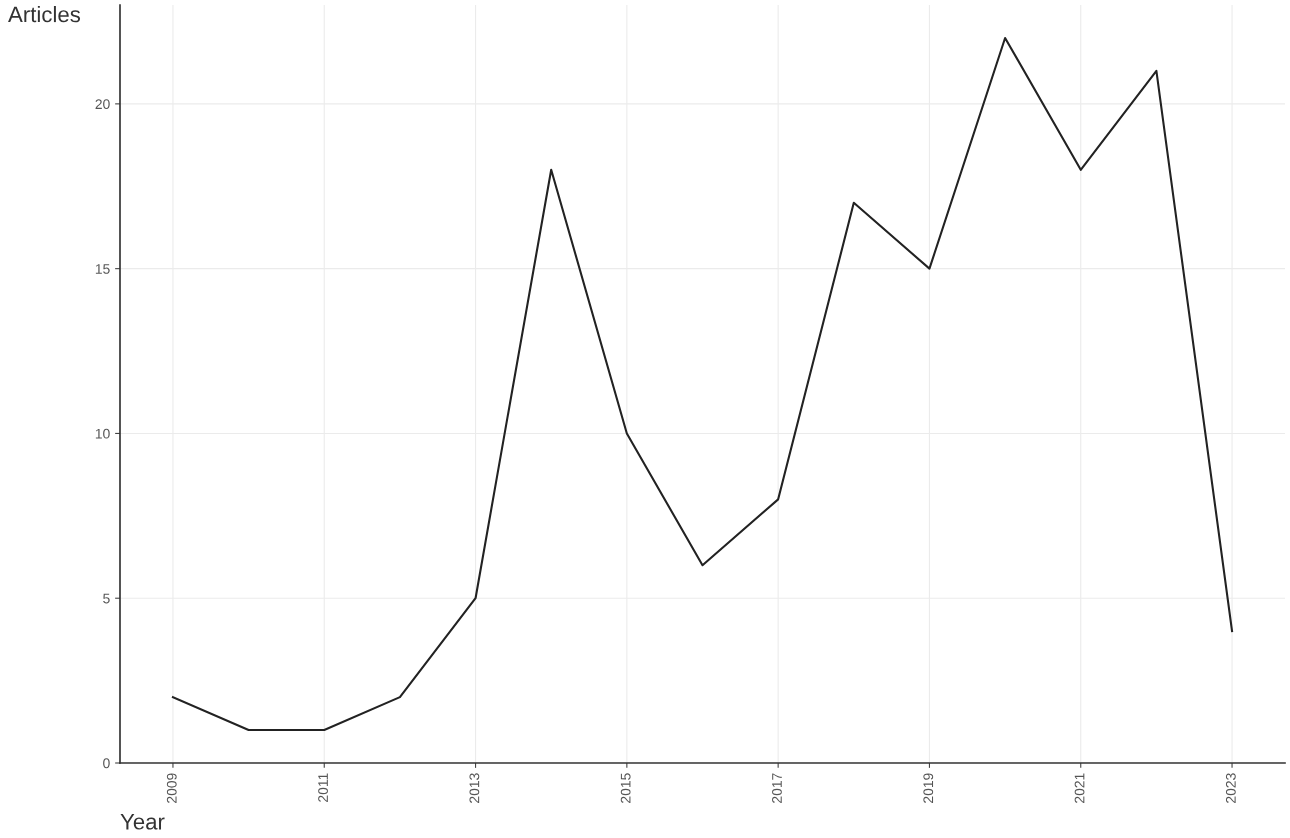  Describe the element at coordinates (102, 269) in the screenshot. I see `y-tick-label: 15` at that location.